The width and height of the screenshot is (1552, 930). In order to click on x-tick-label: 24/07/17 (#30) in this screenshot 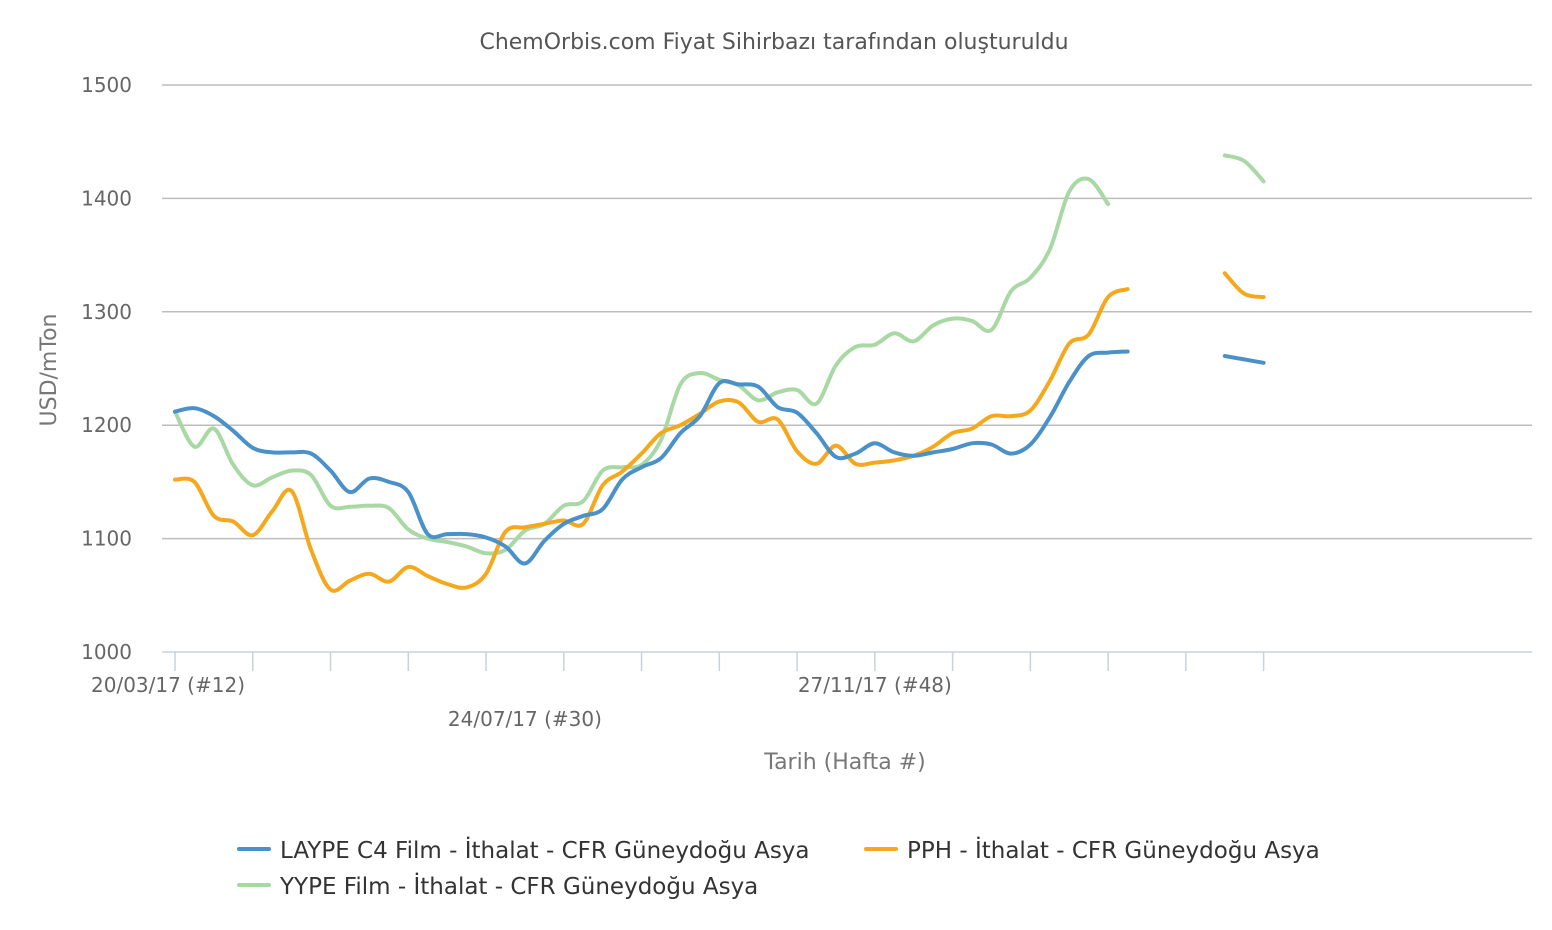, I will do `click(525, 719)`.